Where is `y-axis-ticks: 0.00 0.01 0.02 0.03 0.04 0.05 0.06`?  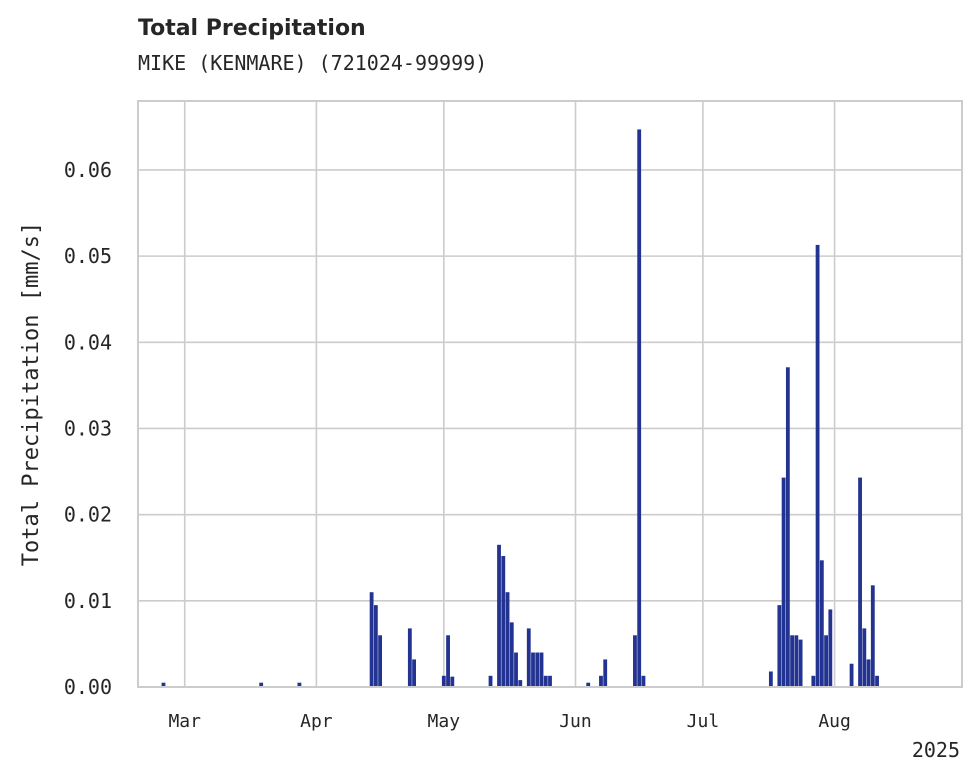 y-axis-ticks: 0.00 0.01 0.02 0.03 0.04 0.05 0.06 is located at coordinates (88, 428).